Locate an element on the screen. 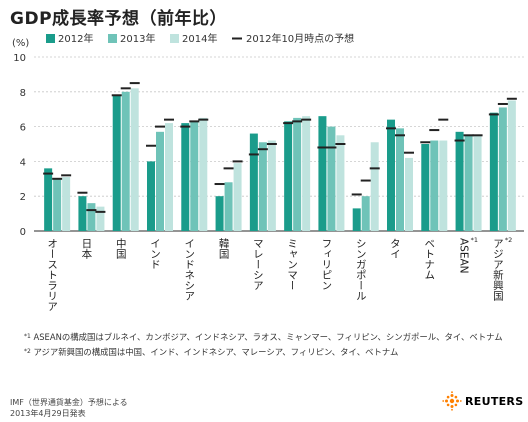  y-tick-label: 4 is located at coordinates (23, 162).